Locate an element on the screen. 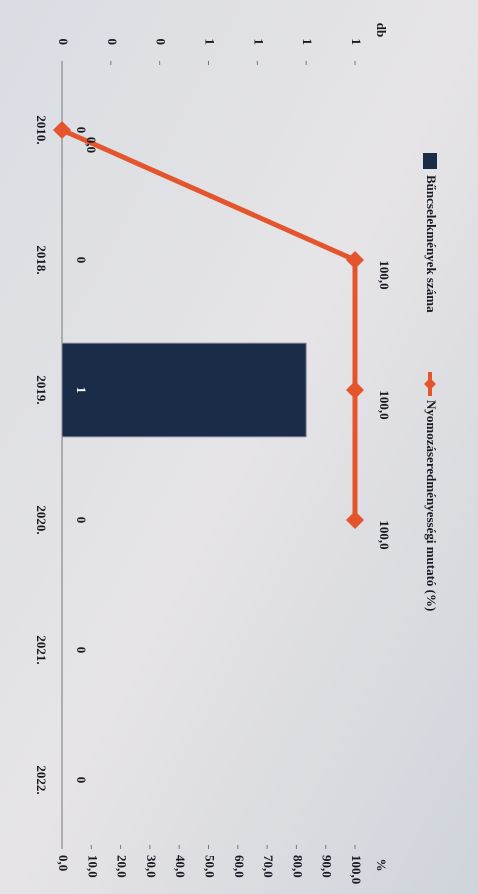 This screenshot has height=894, width=478. y2-tick-label: 50,0 is located at coordinates (210, 866).